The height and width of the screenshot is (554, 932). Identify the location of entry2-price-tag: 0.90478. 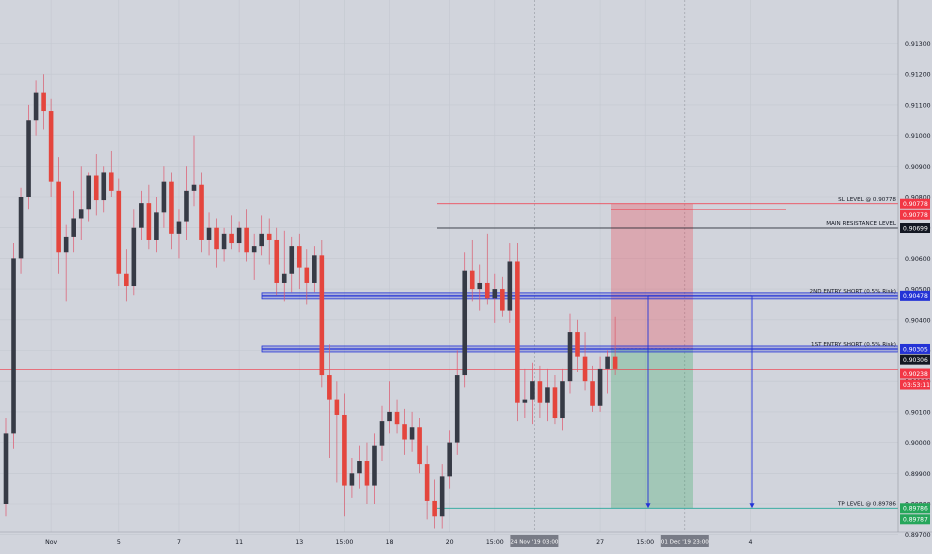
(915, 295).